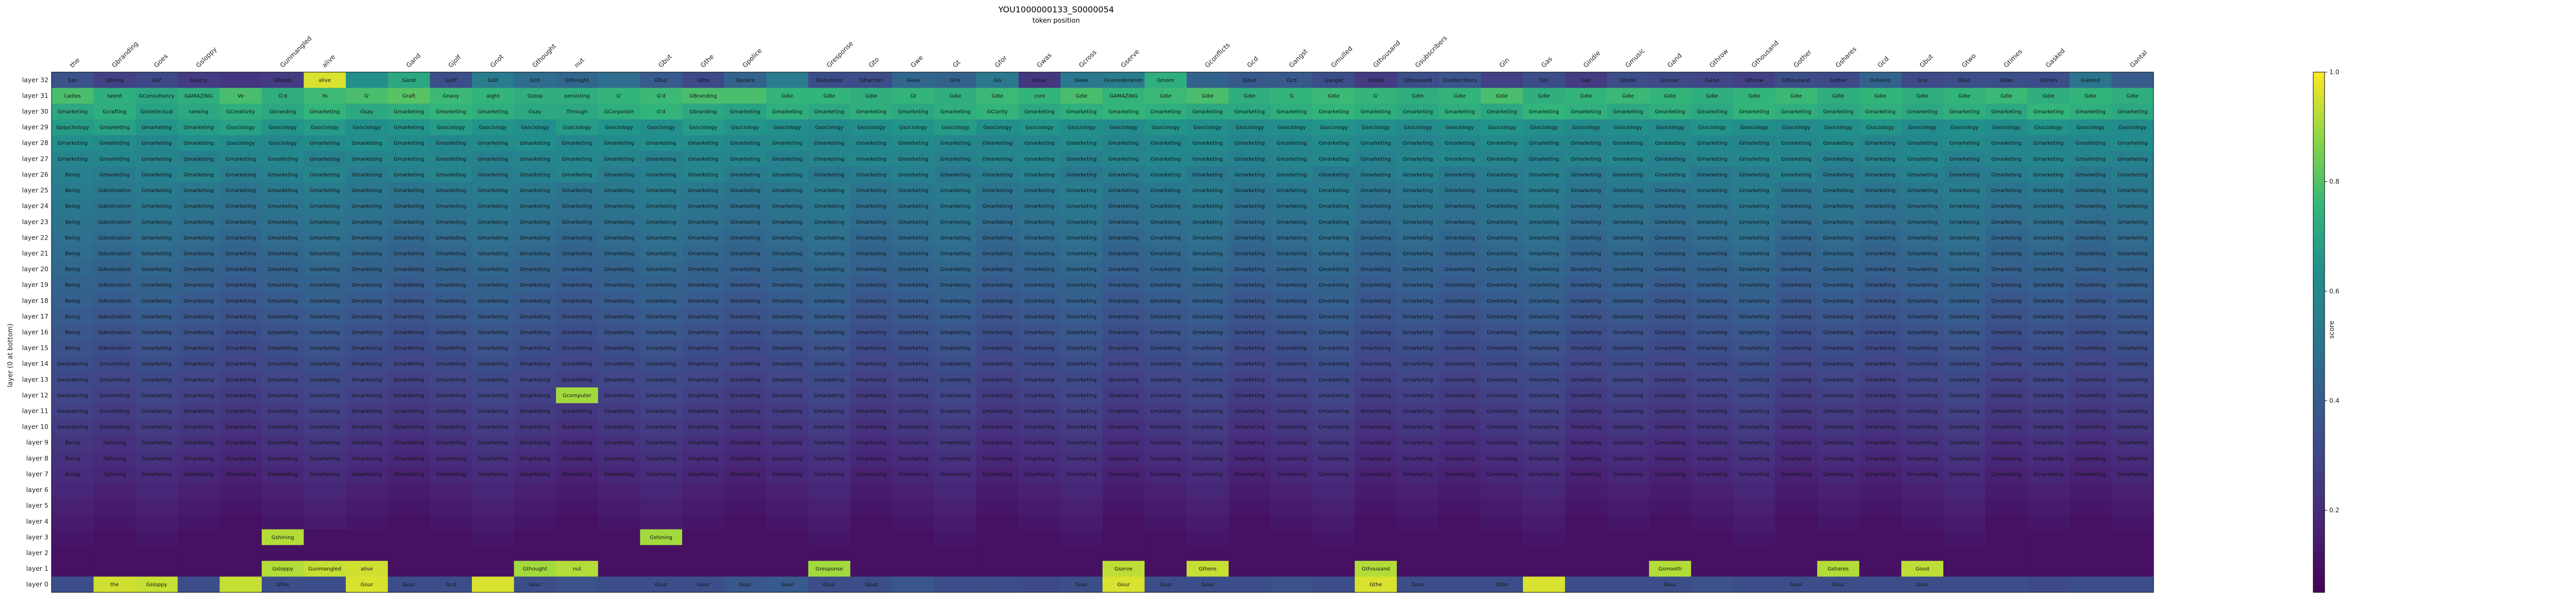 This screenshot has height=597, width=2576. What do you see at coordinates (35, 363) in the screenshot?
I see `y-tick-label: layer 14` at bounding box center [35, 363].